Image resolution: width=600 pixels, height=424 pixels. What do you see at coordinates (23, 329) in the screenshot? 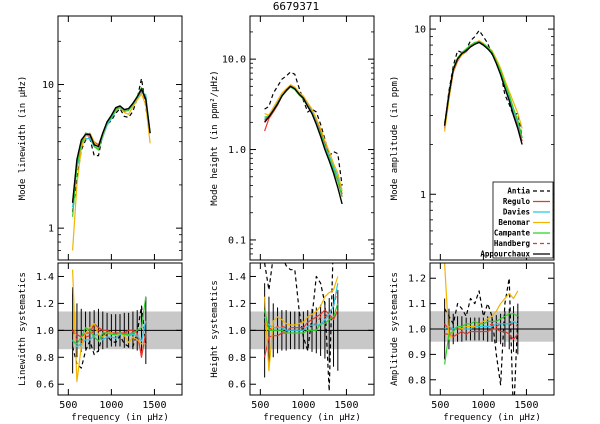
I see `y-axis-label: Linewidth systematics` at bounding box center [23, 329].